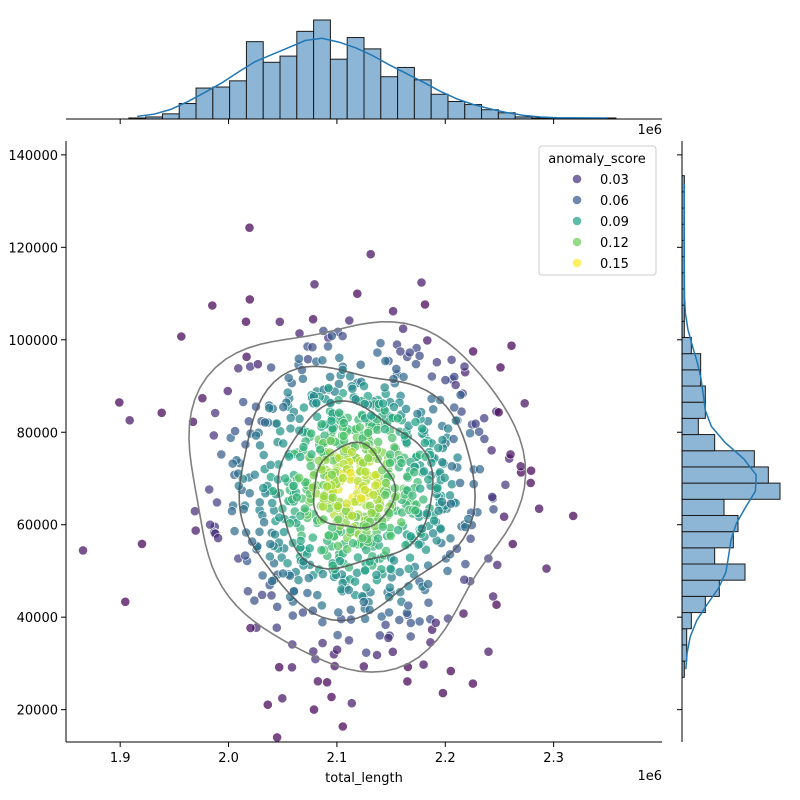 The width and height of the screenshot is (800, 800). Describe the element at coordinates (37, 526) in the screenshot. I see `y-tick-label: 60000` at that location.